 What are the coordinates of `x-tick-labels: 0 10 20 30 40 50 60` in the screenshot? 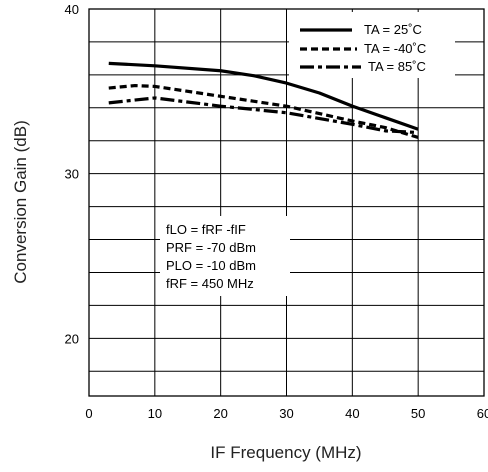 It's located at (286, 413).